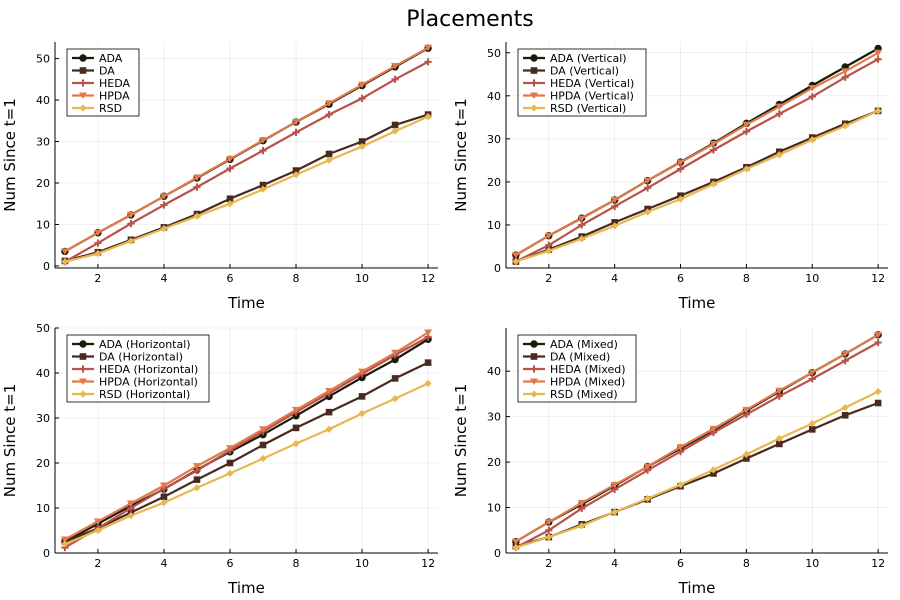 The width and height of the screenshot is (900, 600). Describe the element at coordinates (680, 563) in the screenshot. I see `x-tick-label: 6` at that location.